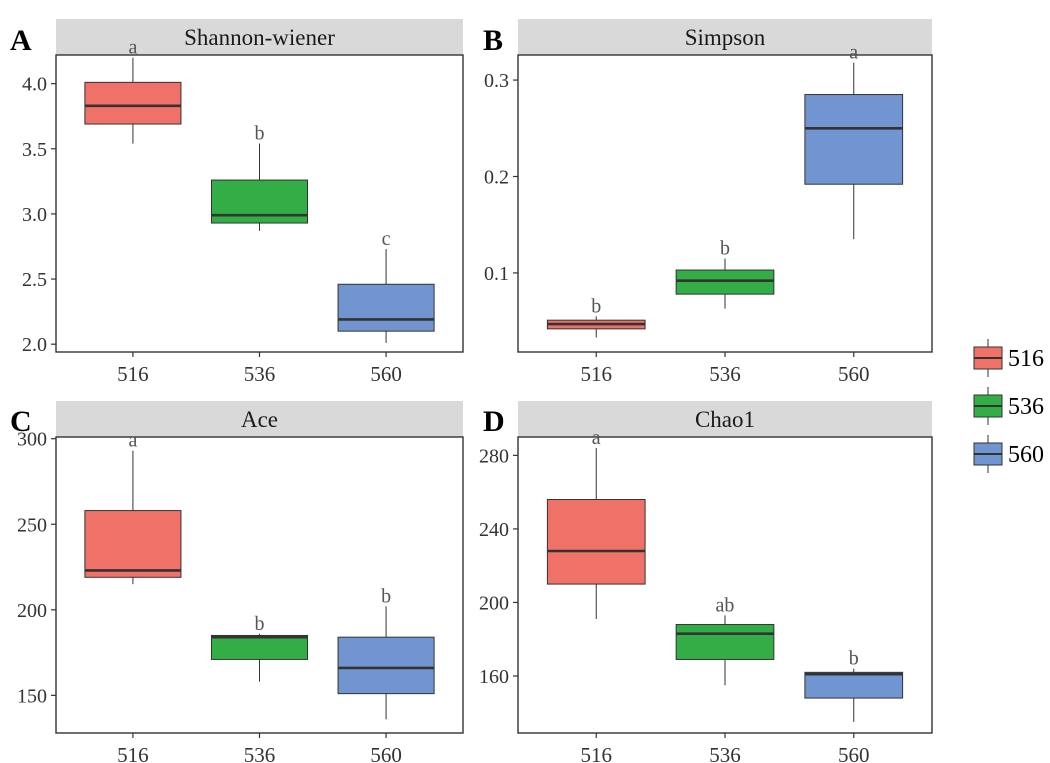 The height and width of the screenshot is (763, 1050). I want to click on legend: 516 536 560, so click(1008, 406).